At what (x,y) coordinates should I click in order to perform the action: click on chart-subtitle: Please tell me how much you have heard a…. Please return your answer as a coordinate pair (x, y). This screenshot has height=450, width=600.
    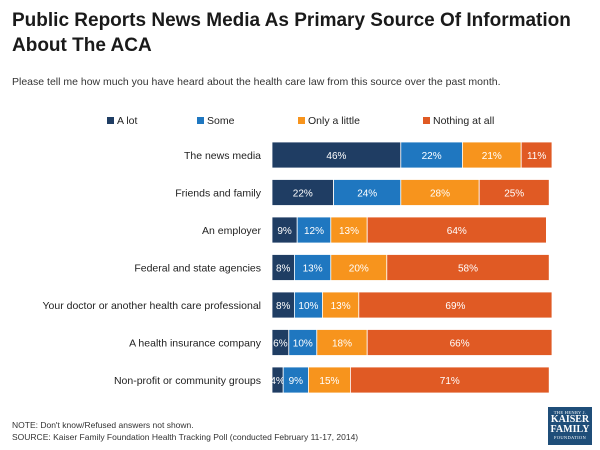
    Looking at the image, I should click on (256, 82).